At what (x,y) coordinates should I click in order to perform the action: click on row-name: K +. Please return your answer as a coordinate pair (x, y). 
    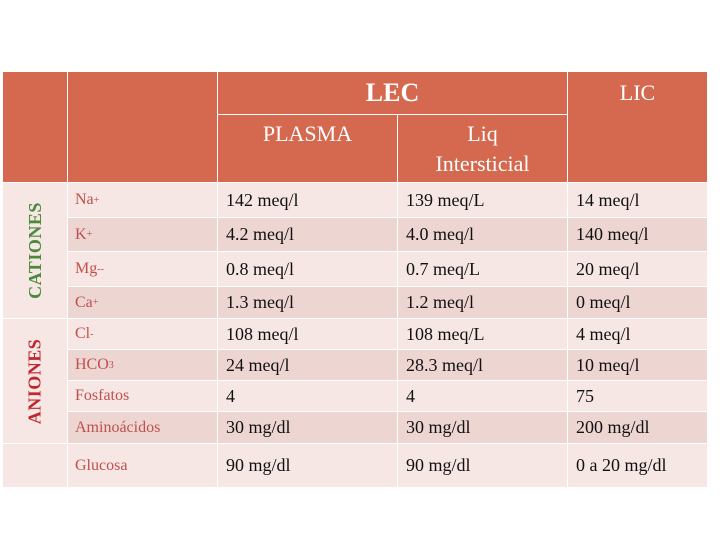
    Looking at the image, I should click on (143, 235).